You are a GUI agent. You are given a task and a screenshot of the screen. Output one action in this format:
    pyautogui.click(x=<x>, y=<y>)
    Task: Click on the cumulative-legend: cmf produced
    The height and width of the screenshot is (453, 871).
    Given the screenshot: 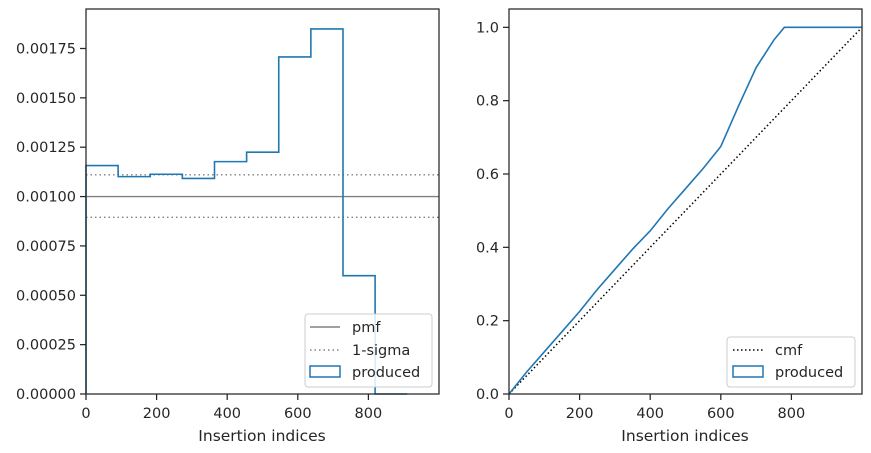 What is the action you would take?
    pyautogui.click(x=791, y=362)
    